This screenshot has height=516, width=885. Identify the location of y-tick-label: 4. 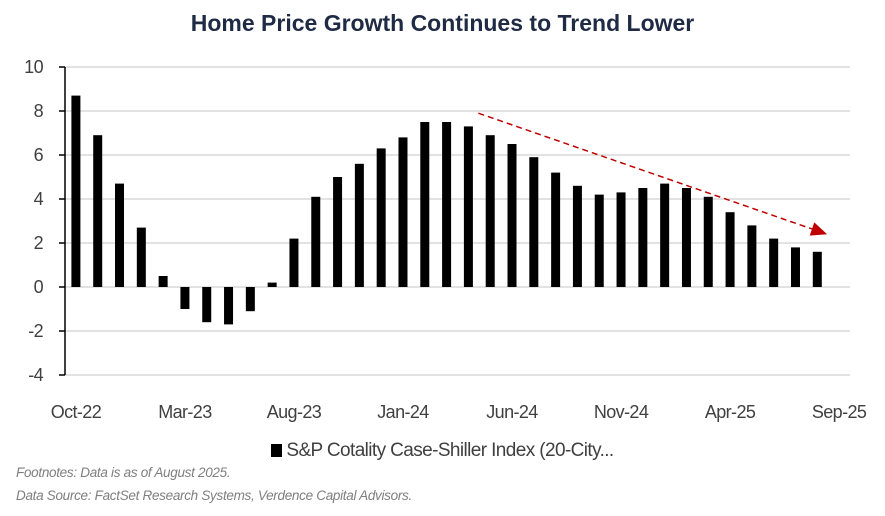
(39, 199).